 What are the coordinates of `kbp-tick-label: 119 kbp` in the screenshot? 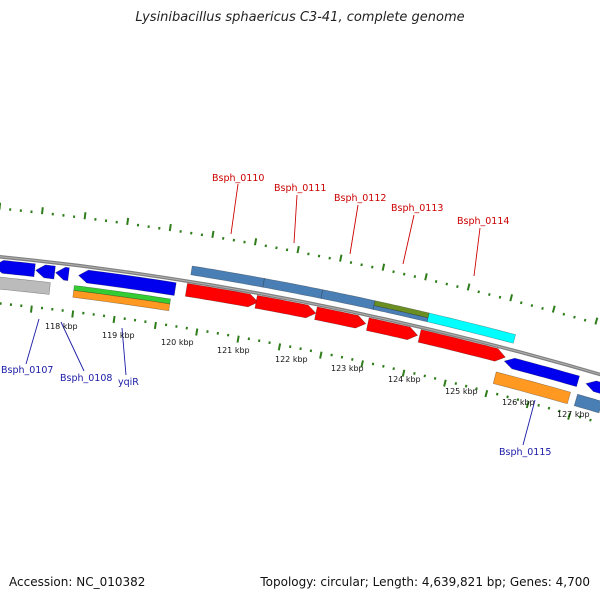 It's located at (118, 335).